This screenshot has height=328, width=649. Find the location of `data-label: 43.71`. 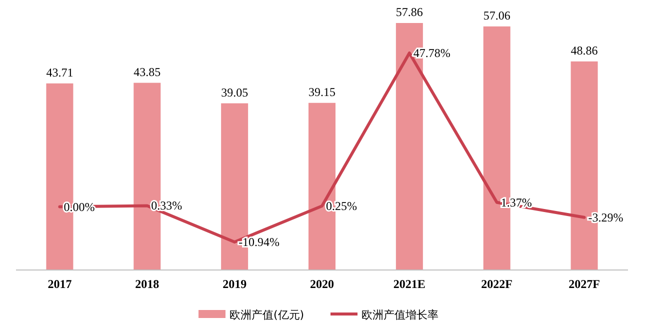

data-label: 43.71 is located at coordinates (60, 72).